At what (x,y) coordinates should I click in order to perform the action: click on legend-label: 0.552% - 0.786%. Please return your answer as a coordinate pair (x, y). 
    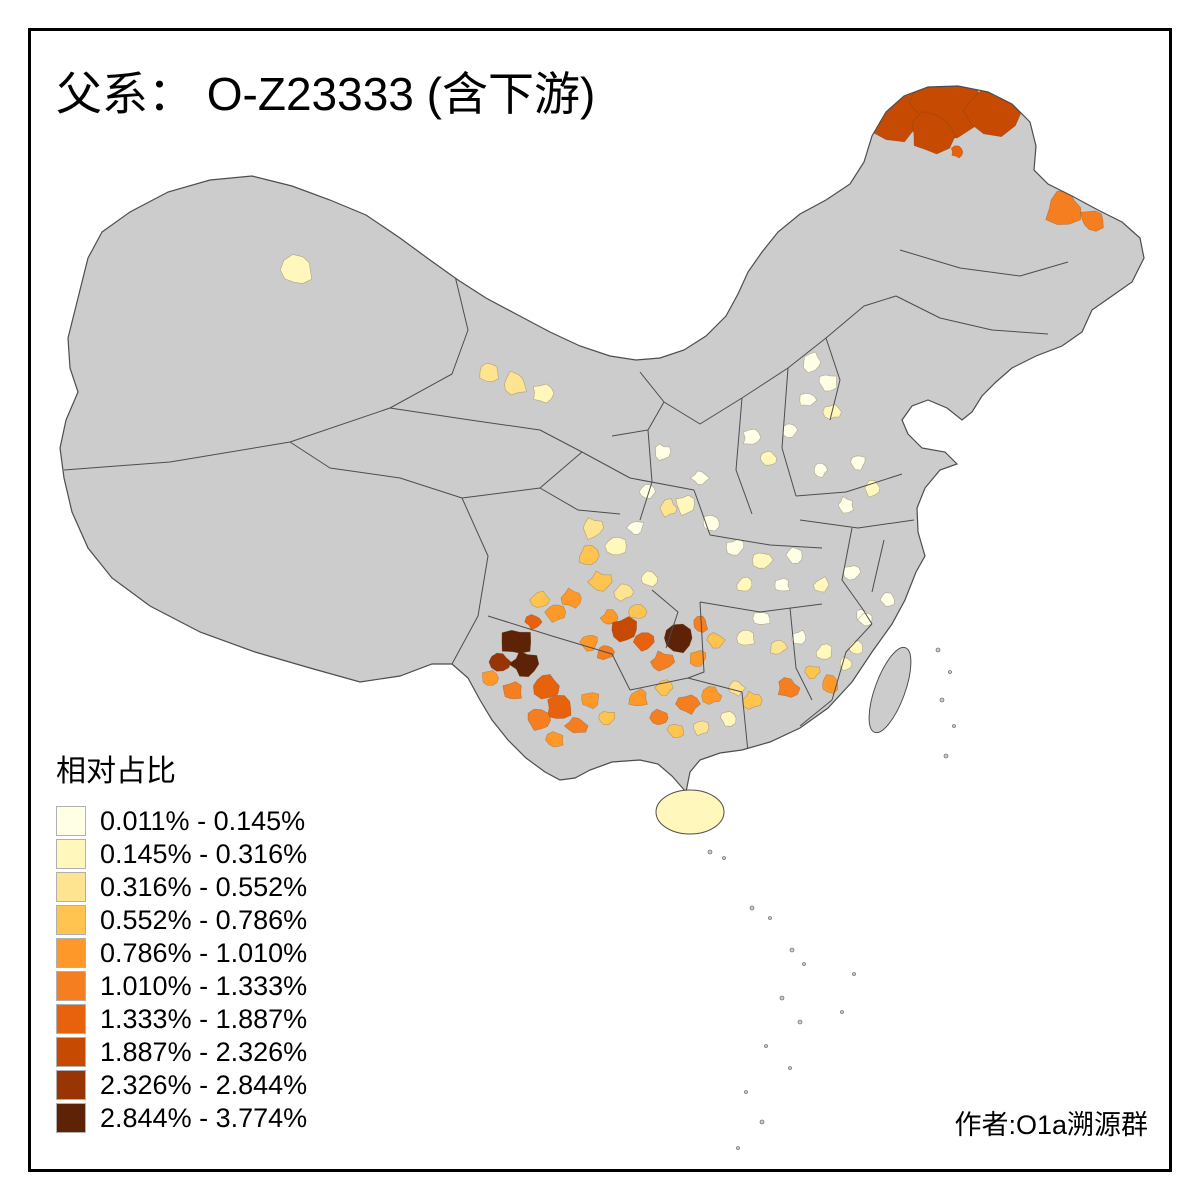
    Looking at the image, I should click on (204, 919).